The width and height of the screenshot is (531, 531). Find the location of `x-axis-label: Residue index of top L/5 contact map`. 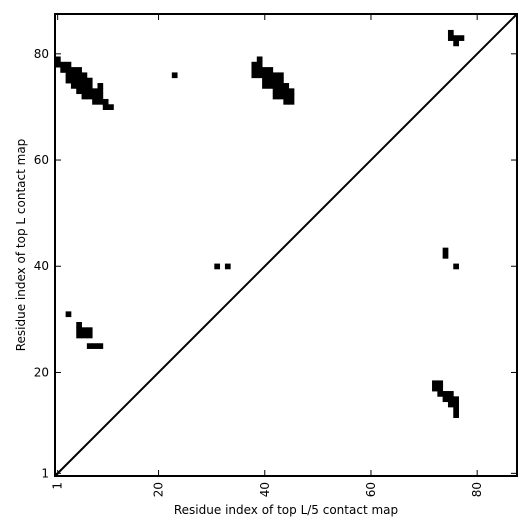

x-axis-label: Residue index of top L/5 contact map is located at coordinates (286, 510).